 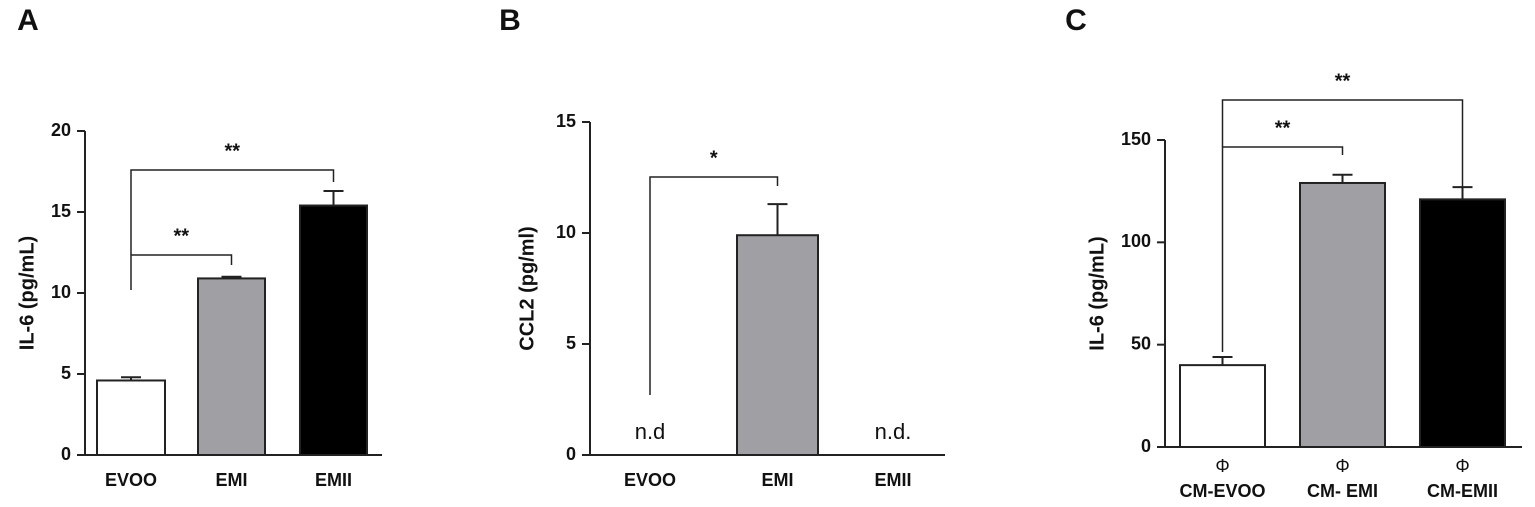 What do you see at coordinates (714, 158) in the screenshot?
I see `significance-label: *` at bounding box center [714, 158].